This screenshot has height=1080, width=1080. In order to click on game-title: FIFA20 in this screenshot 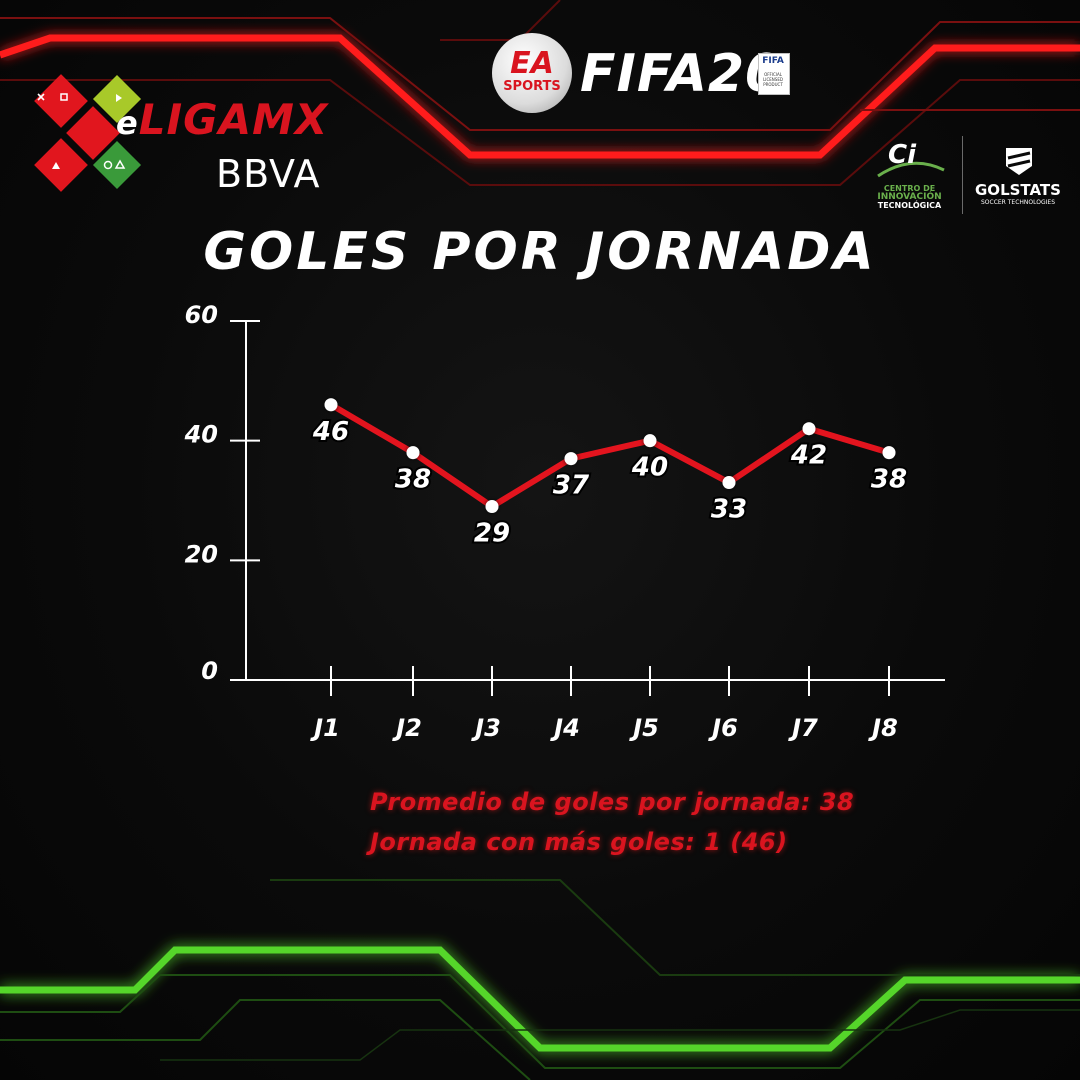, I will do `click(681, 74)`.